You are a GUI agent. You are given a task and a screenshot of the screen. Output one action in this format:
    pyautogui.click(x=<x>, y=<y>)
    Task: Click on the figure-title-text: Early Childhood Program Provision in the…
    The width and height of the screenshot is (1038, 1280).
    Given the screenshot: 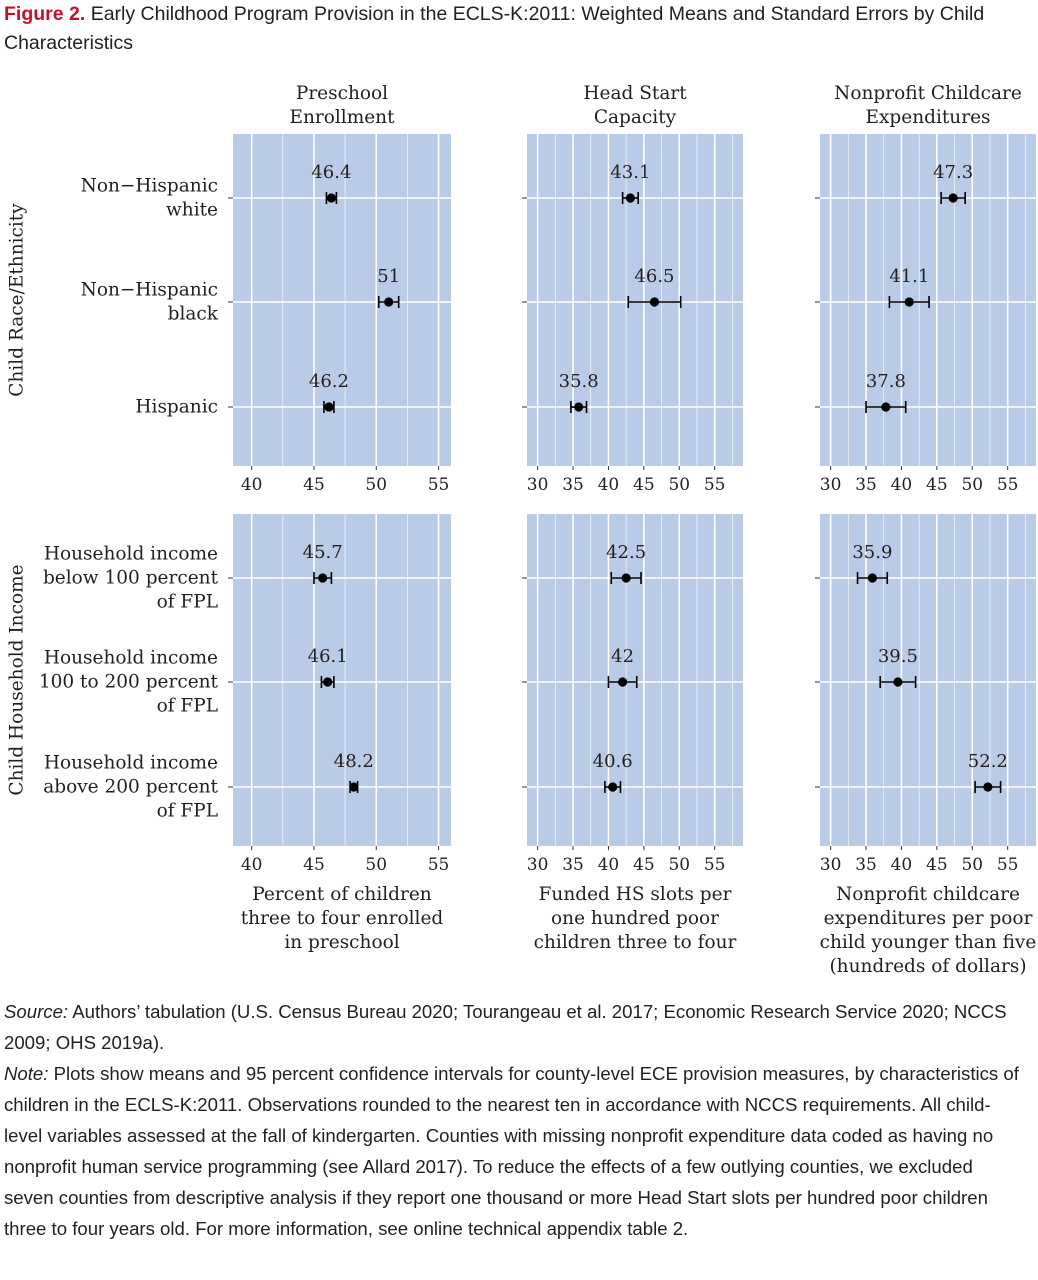 What is the action you would take?
    pyautogui.click(x=494, y=28)
    